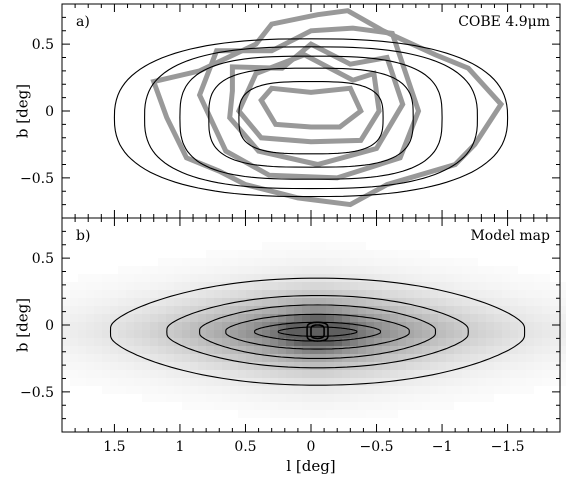  Describe the element at coordinates (245, 447) in the screenshot. I see `x-tick-label: 0.5` at that location.